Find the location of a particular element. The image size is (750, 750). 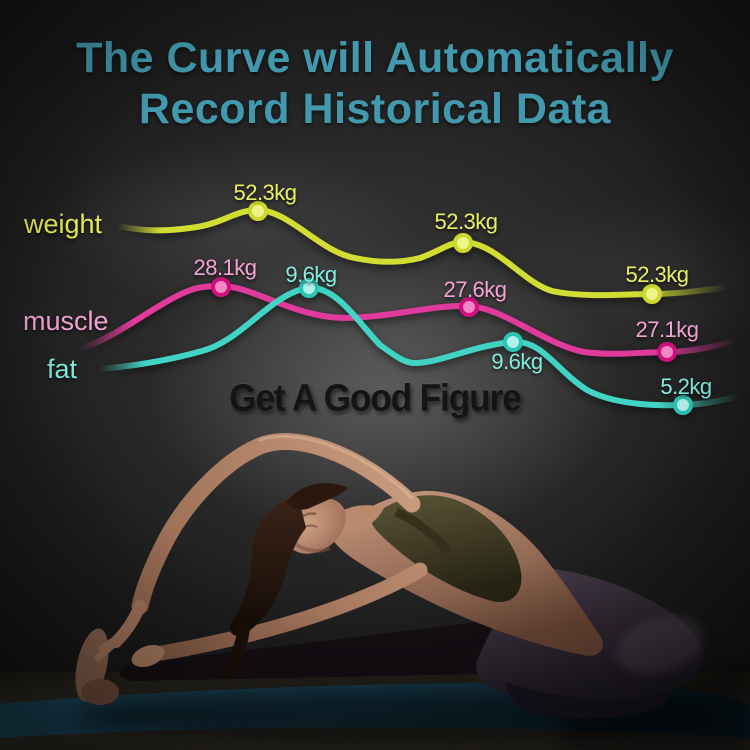

muscle-value-label-2: 27.6kg is located at coordinates (475, 289).